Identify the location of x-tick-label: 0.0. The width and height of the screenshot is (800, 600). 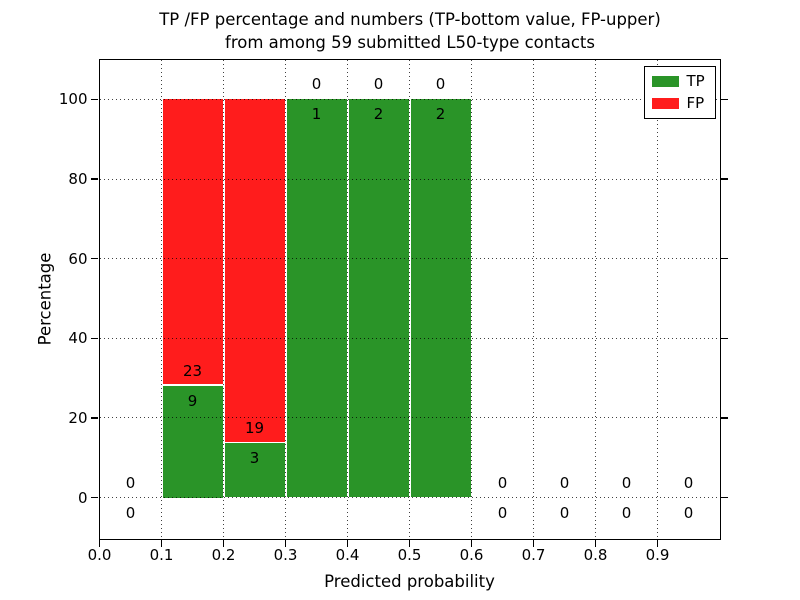
(99, 554).